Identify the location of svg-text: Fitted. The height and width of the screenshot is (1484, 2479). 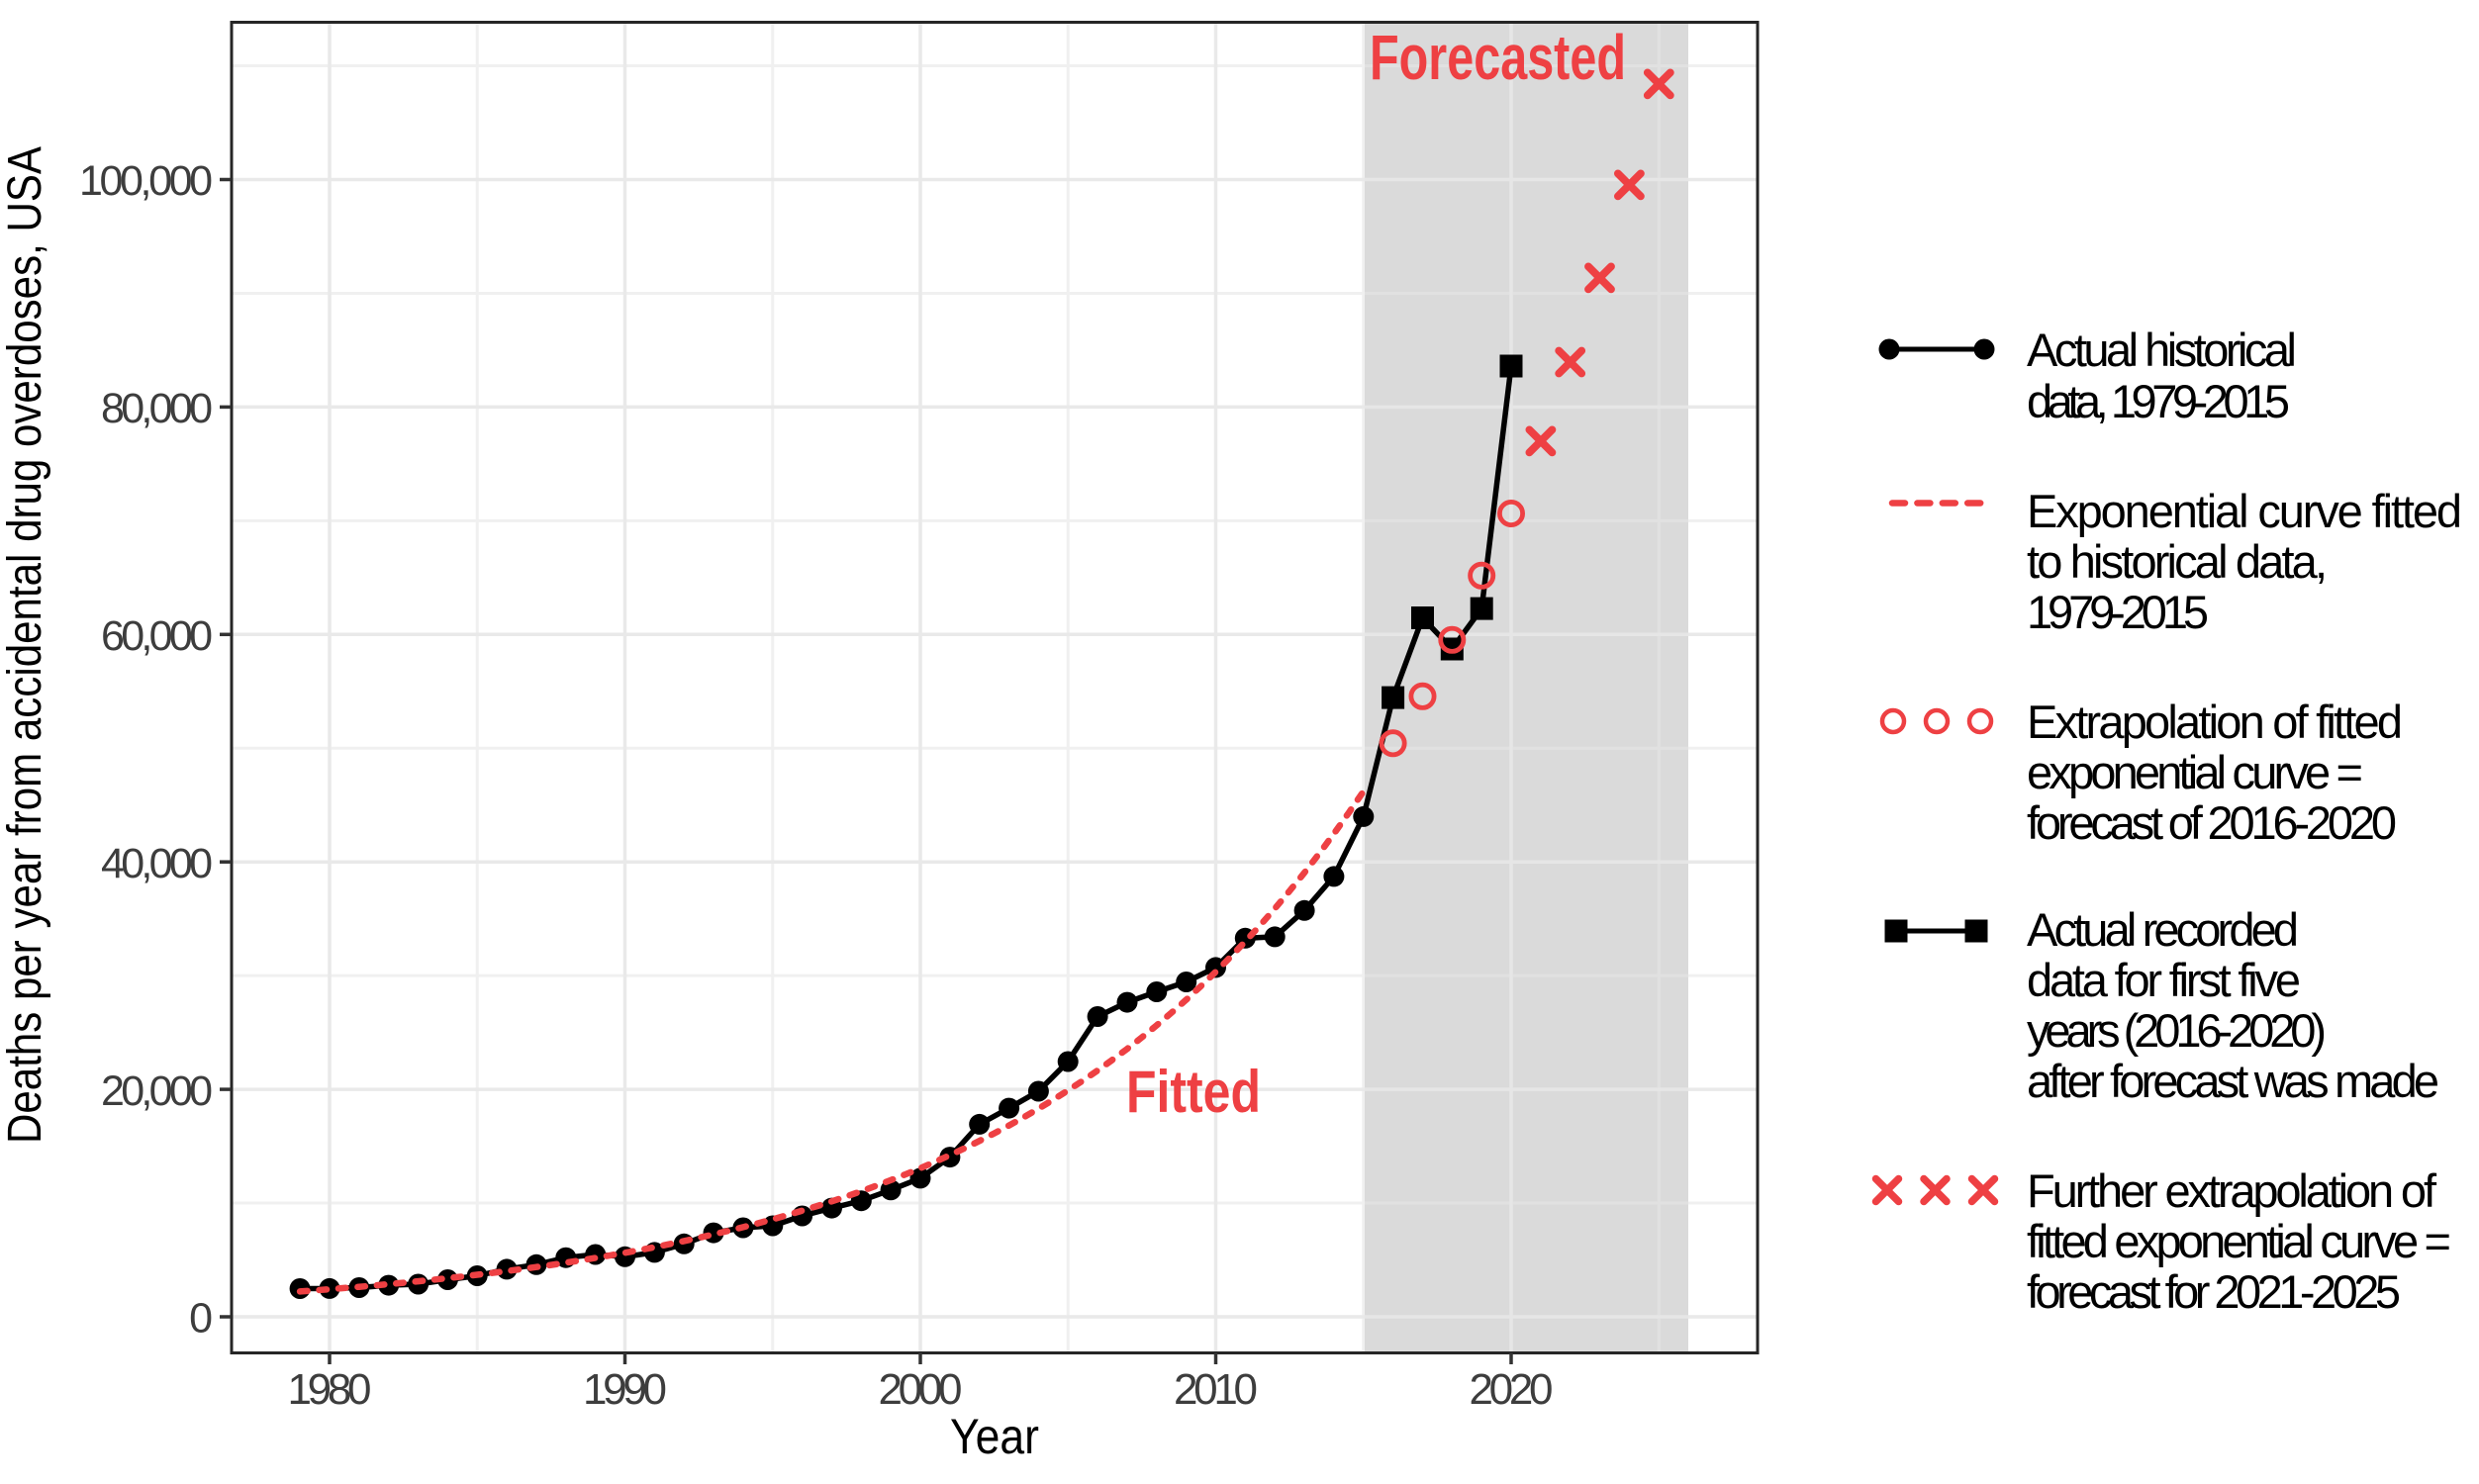
(1194, 1092).